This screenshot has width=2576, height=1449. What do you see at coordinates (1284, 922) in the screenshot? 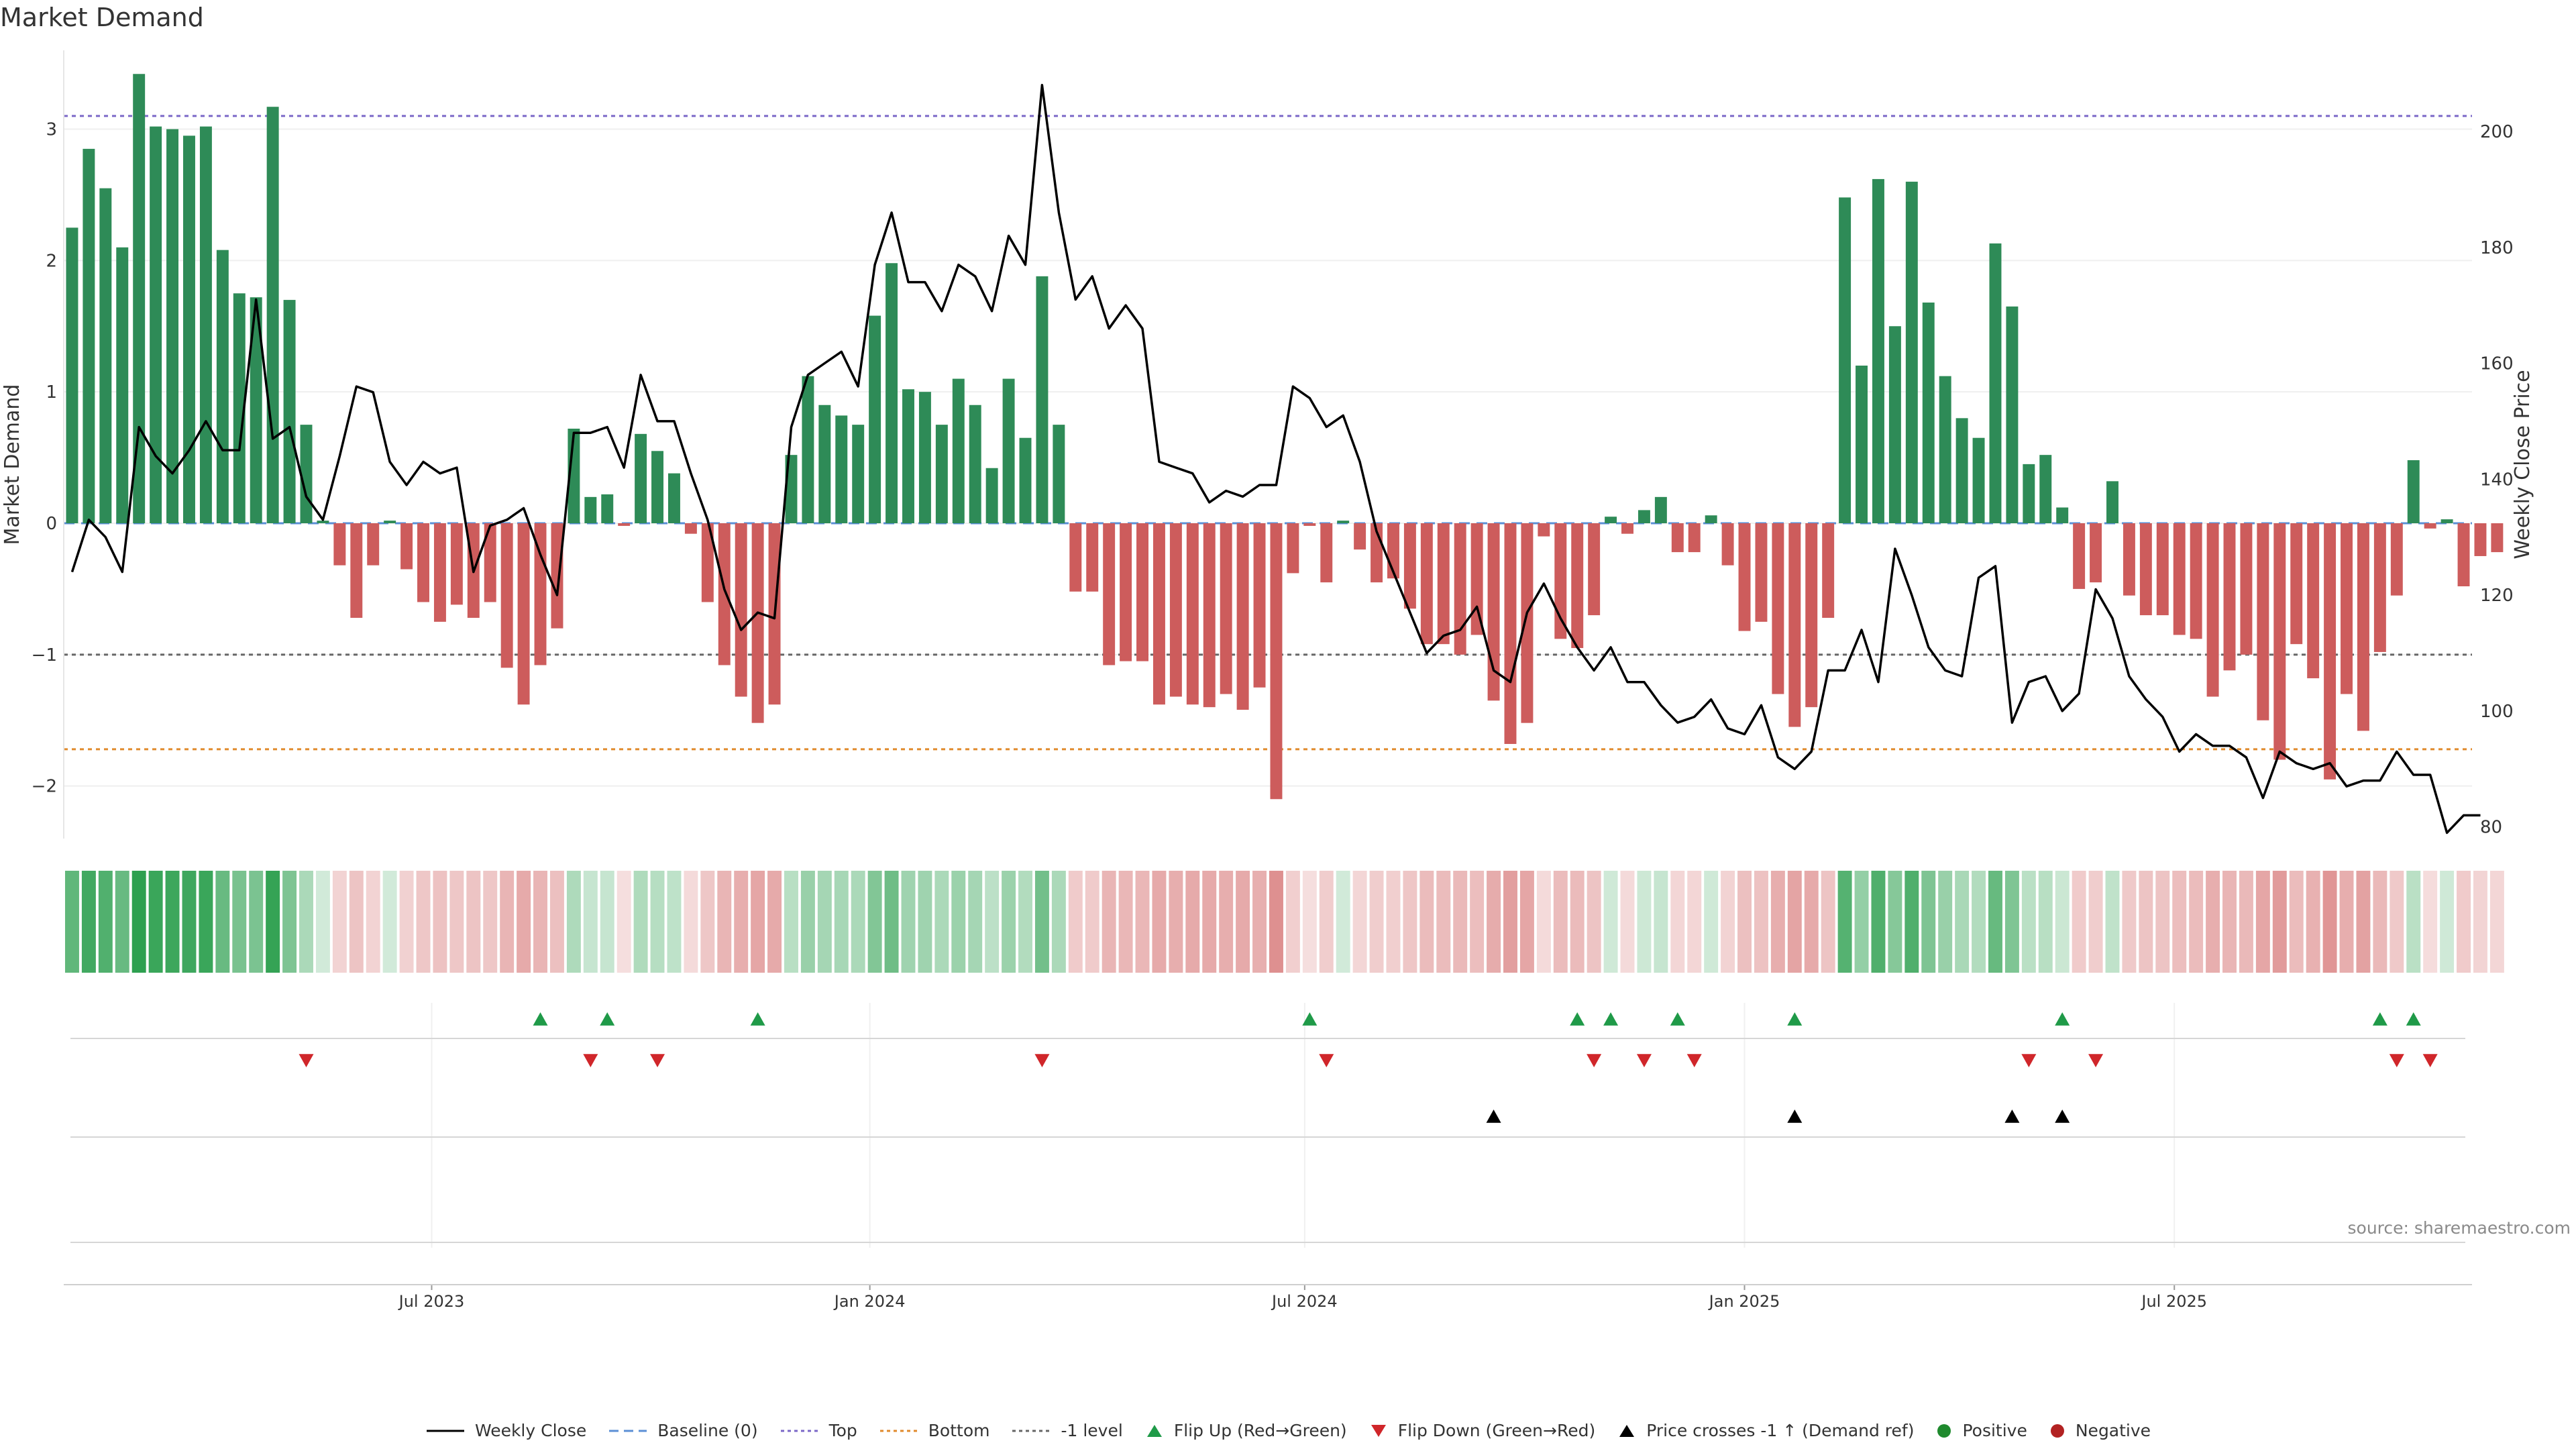
I see `demand-heat-strip` at bounding box center [1284, 922].